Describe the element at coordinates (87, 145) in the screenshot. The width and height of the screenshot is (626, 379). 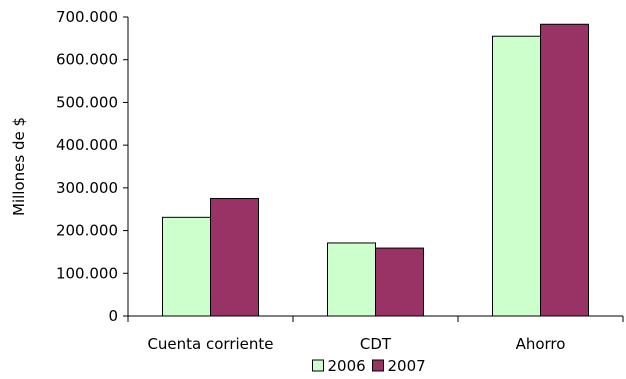
I see `y-tick-label: 400.000` at that location.